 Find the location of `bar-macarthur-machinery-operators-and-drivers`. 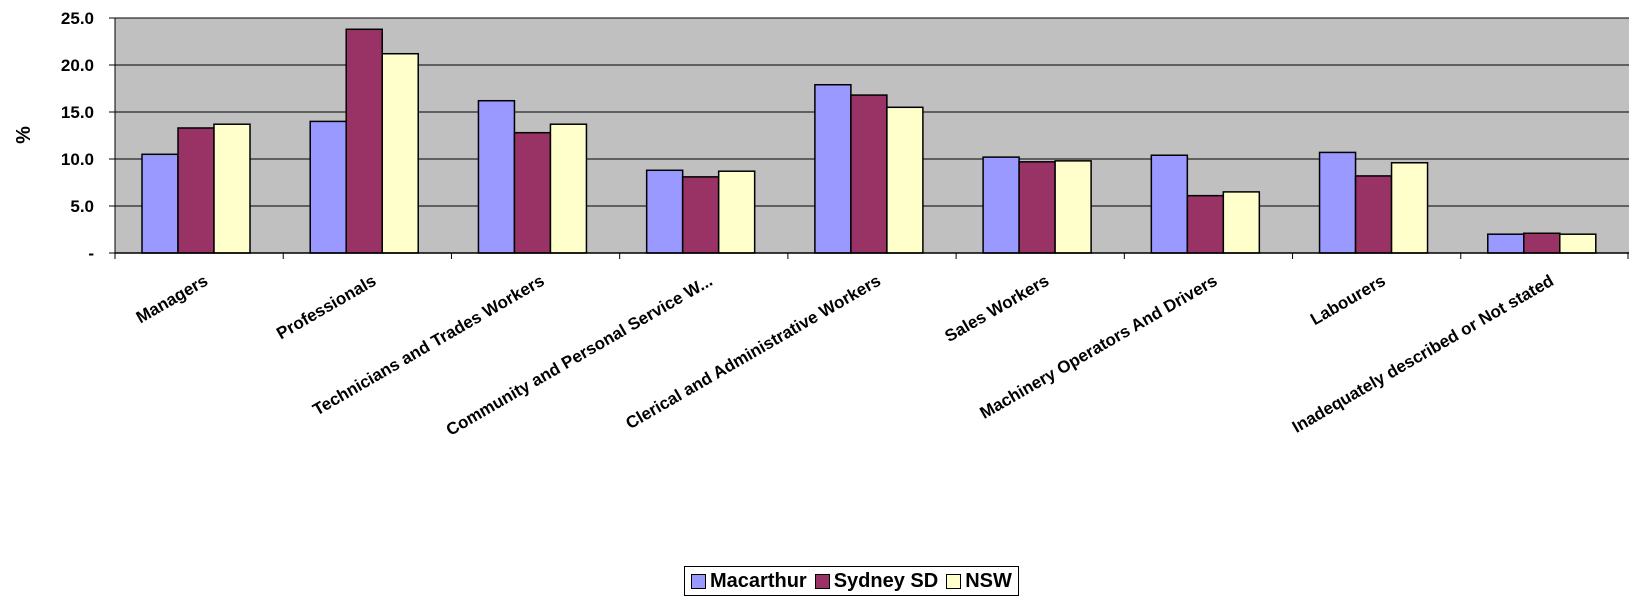

bar-macarthur-machinery-operators-and-drivers is located at coordinates (1169, 204).